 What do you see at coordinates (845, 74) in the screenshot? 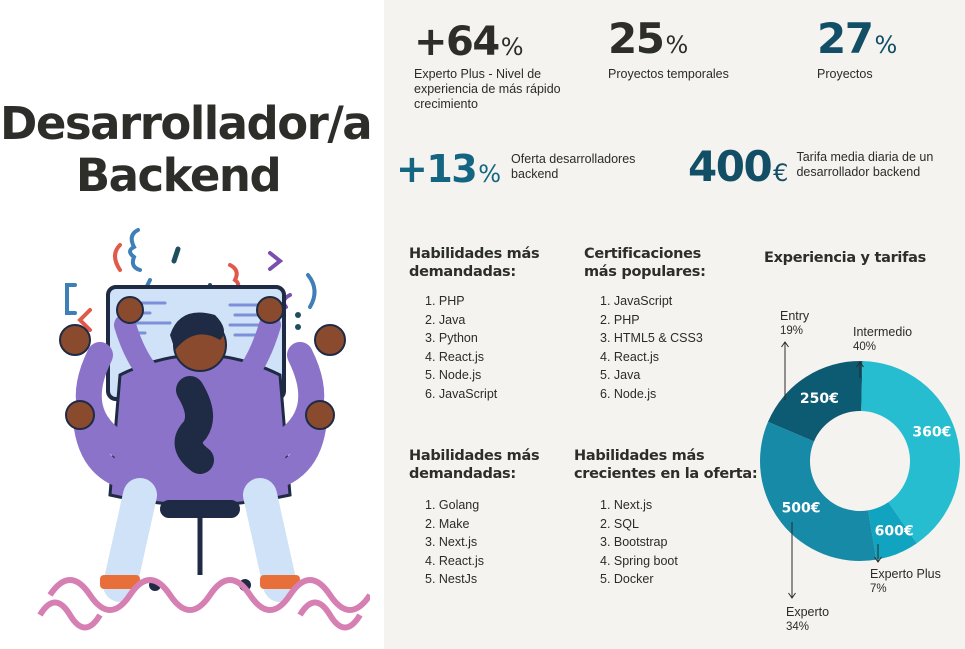
I see `stat-description: Proyectos` at bounding box center [845, 74].